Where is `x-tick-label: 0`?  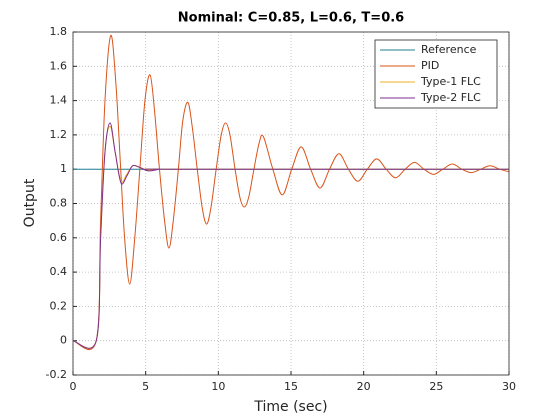
x-tick-label: 0 is located at coordinates (73, 386).